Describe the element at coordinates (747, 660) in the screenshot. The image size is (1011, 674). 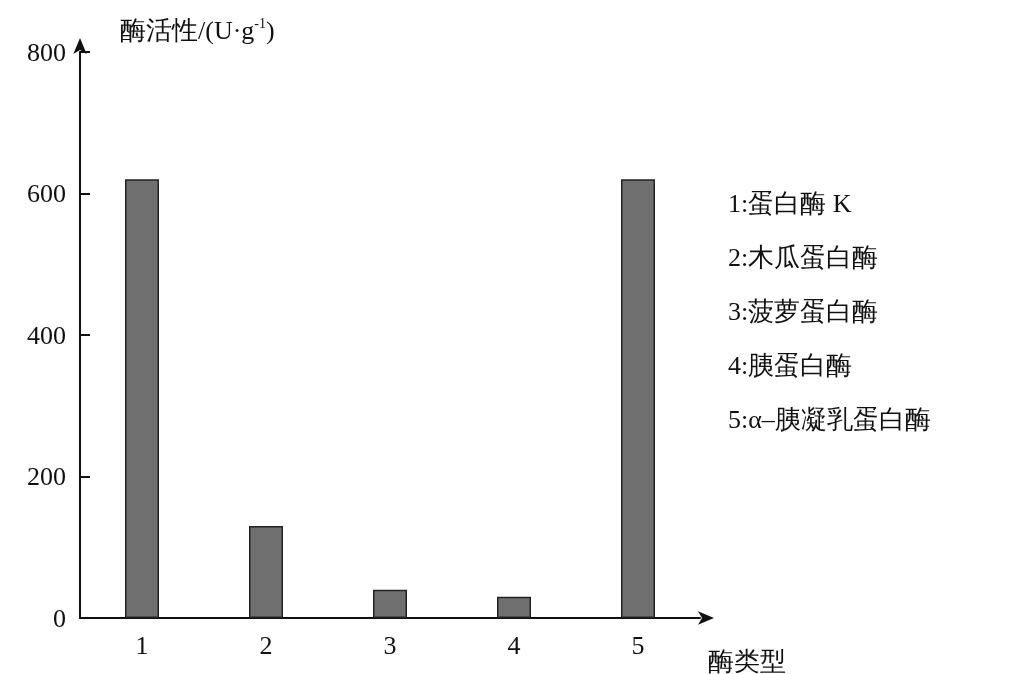
I see `x-axis-title: 酶类型` at that location.